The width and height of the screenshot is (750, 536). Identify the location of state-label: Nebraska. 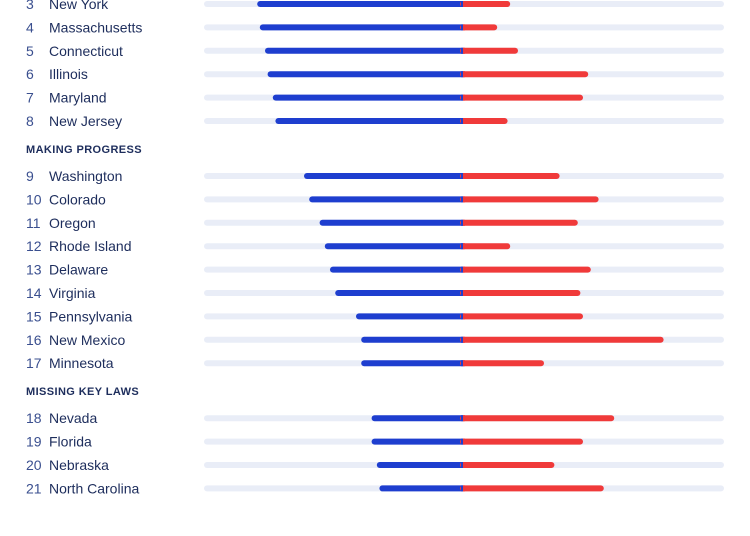
(79, 465).